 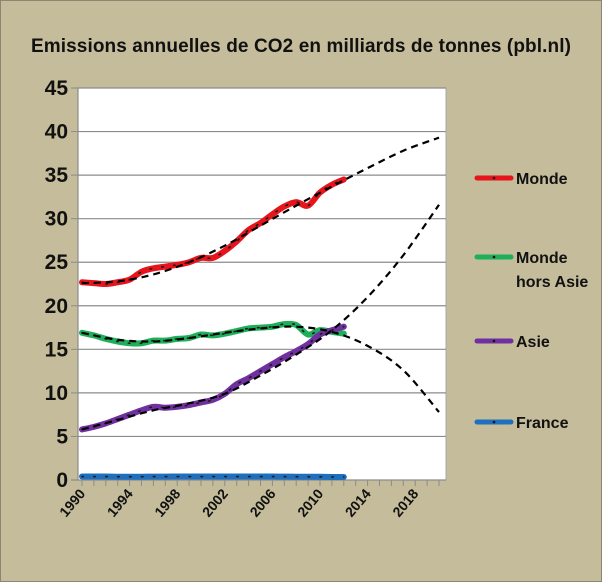 What do you see at coordinates (552, 282) in the screenshot?
I see `legend-label: hors Asie` at bounding box center [552, 282].